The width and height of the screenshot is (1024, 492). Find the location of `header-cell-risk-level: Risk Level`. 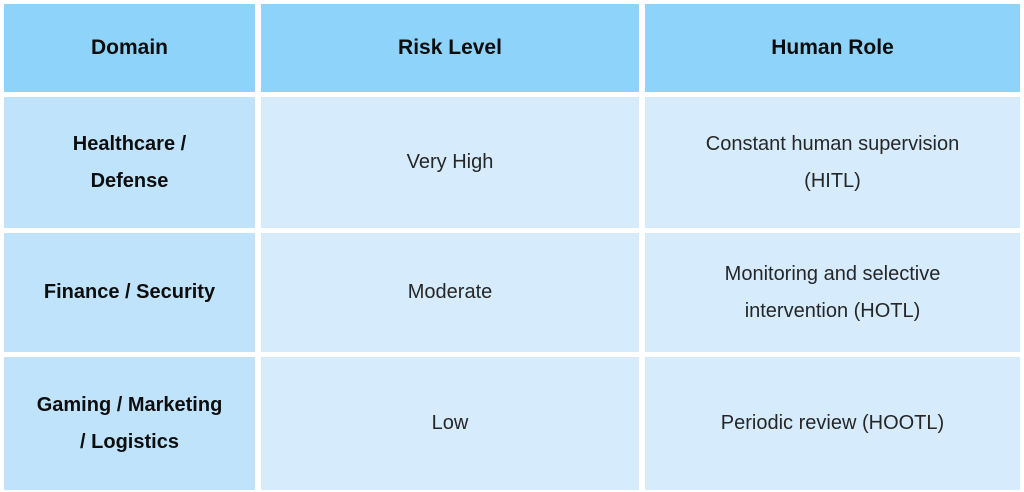

header-cell-risk-level: Risk Level is located at coordinates (450, 48).